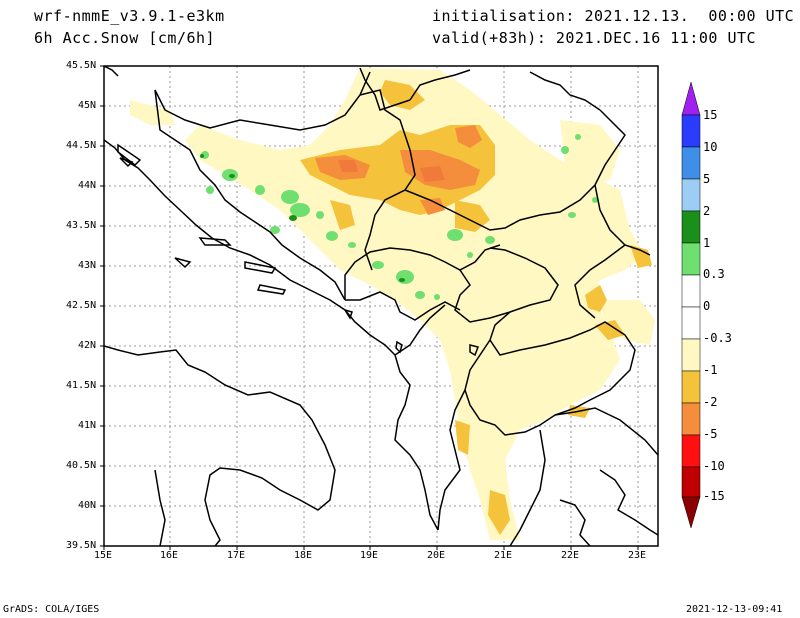 Image resolution: width=800 pixels, height=618 pixels. I want to click on lat-label: 43.5N, so click(81, 225).